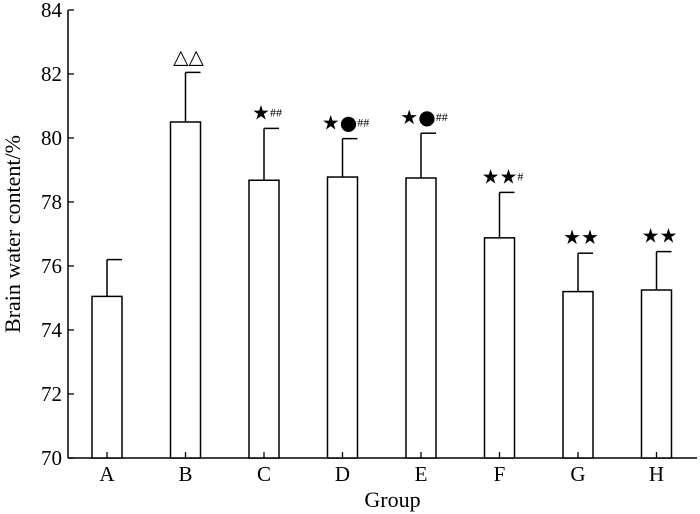  Describe the element at coordinates (656, 474) in the screenshot. I see `x-tick-label: H` at that location.